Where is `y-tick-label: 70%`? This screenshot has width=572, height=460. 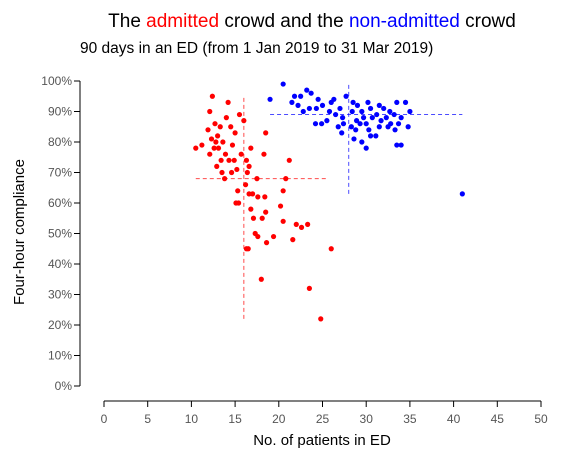
y-tick-label: 70% is located at coordinates (60, 173).